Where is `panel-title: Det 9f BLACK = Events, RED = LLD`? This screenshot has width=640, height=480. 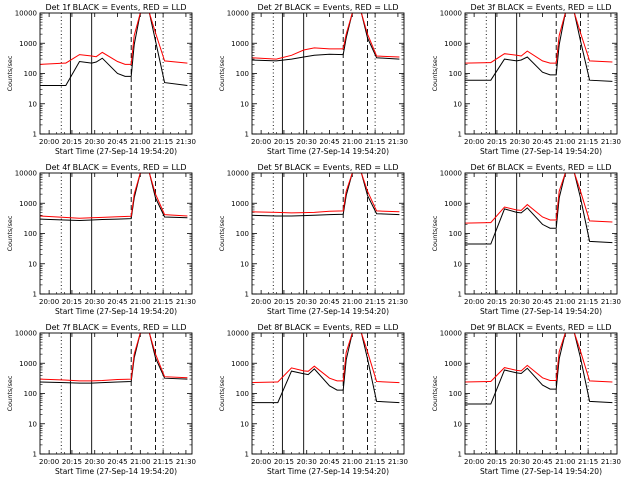 panel-title: Det 9f BLACK = Events, RED = LLD is located at coordinates (540, 327).